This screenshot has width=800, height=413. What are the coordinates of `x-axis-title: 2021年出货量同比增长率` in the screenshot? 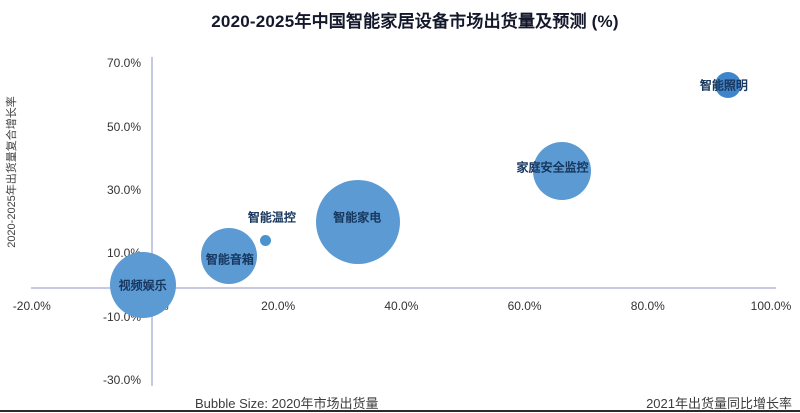 It's located at (719, 403).